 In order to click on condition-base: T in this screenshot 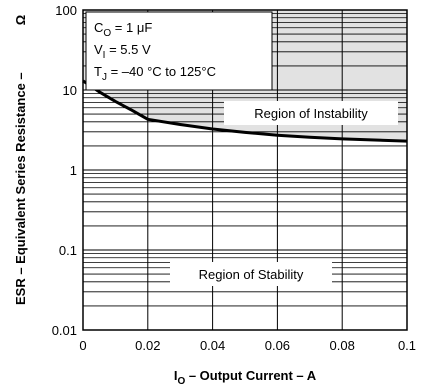, I will do `click(98, 71)`.